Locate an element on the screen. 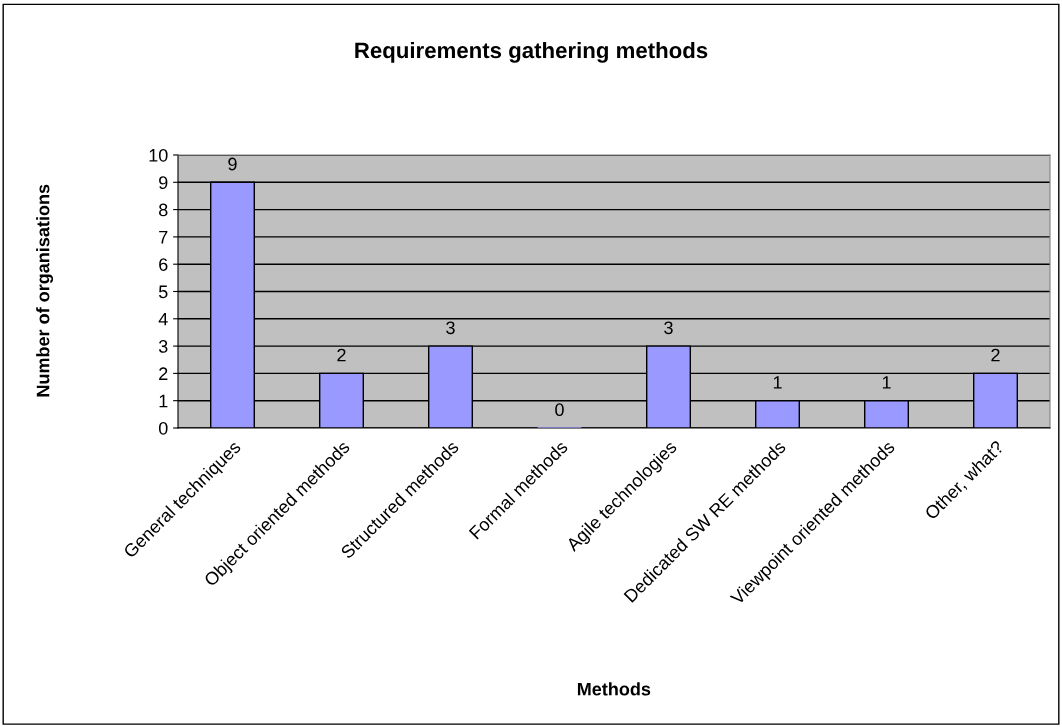  y-tick-label: 5 is located at coordinates (163, 292).